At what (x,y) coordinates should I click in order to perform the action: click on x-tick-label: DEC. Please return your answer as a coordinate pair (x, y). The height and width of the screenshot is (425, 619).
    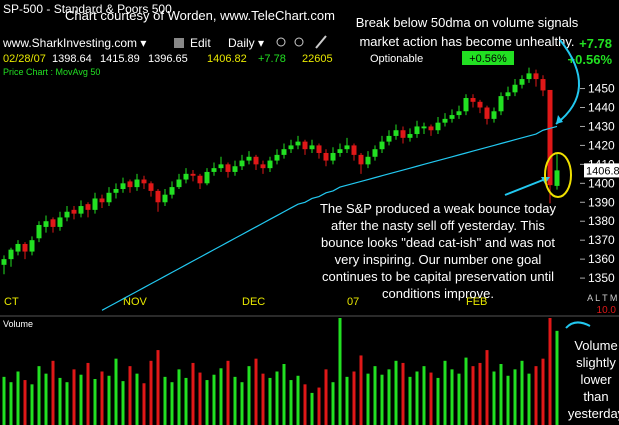
    Looking at the image, I should click on (253, 302).